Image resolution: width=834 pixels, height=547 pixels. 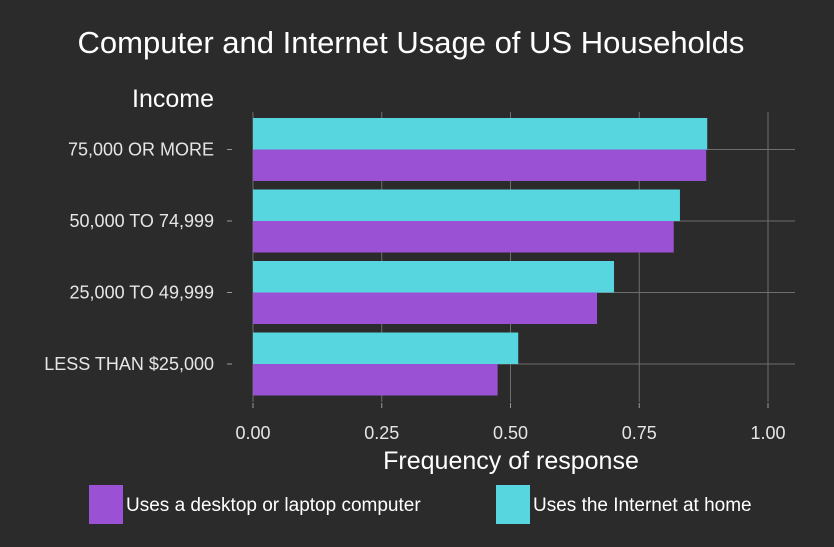 What do you see at coordinates (639, 433) in the screenshot?
I see `x-tick-label: 0.75` at bounding box center [639, 433].